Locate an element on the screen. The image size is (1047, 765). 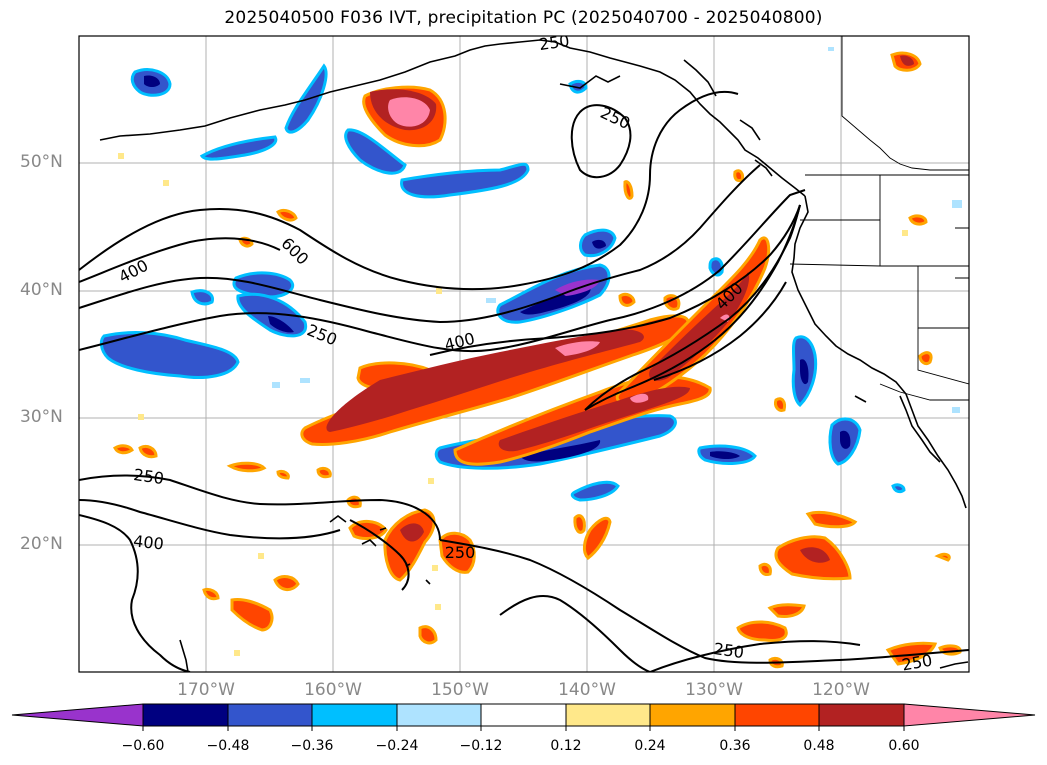
latitude-label: 40°N is located at coordinates (41, 290).